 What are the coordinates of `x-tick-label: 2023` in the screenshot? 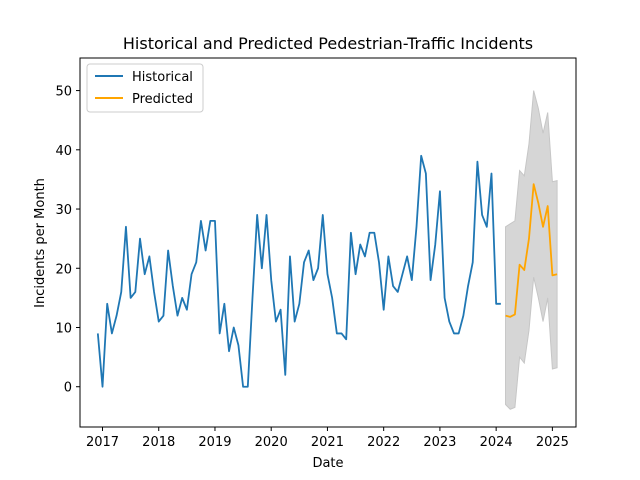 It's located at (439, 442).